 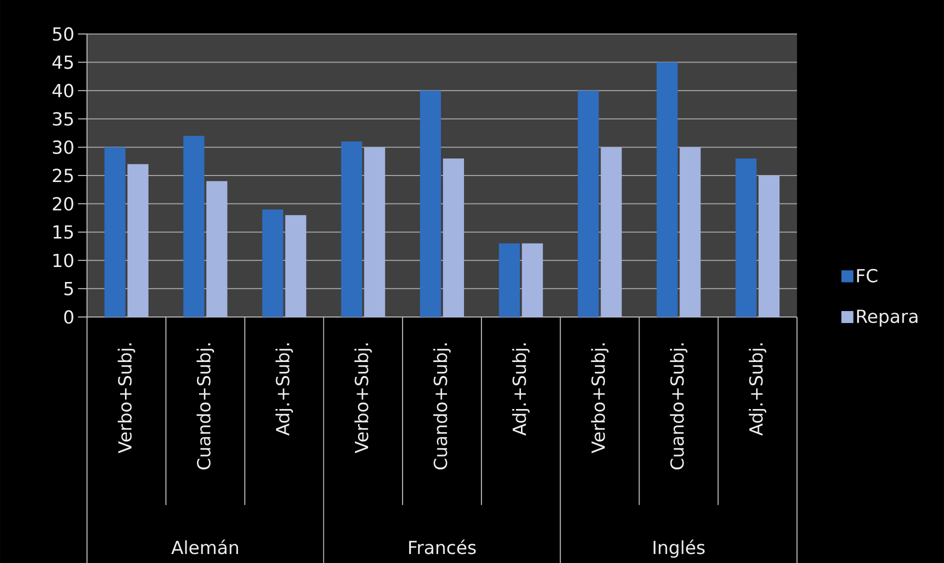 I want to click on y-tick-label: 10, so click(x=64, y=260).